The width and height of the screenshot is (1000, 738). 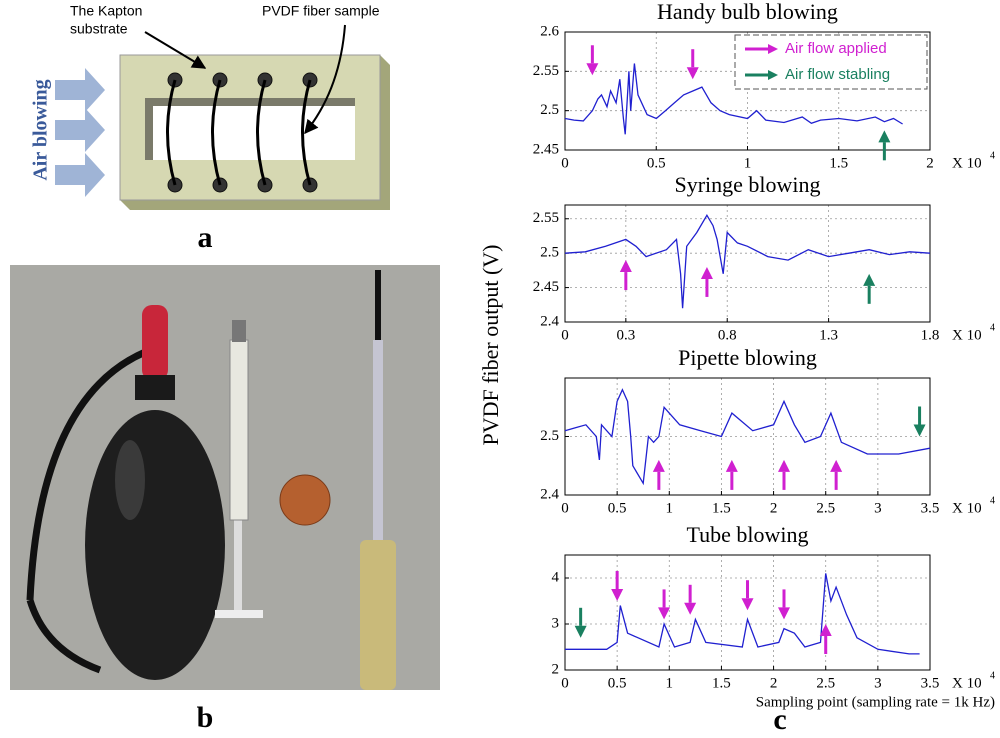 What do you see at coordinates (239, 430) in the screenshot?
I see `syringe-barrel` at bounding box center [239, 430].